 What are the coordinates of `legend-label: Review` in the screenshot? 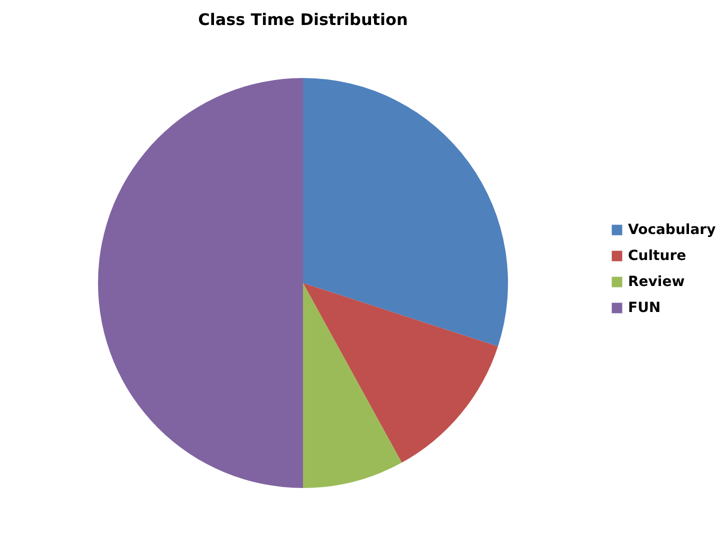 It's located at (656, 282).